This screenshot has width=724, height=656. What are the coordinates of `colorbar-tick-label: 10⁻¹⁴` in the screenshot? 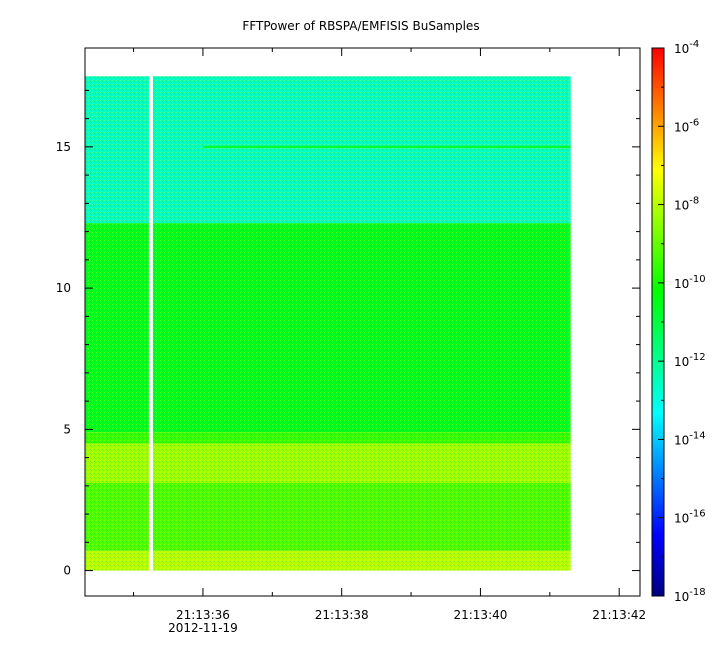 It's located at (690, 438).